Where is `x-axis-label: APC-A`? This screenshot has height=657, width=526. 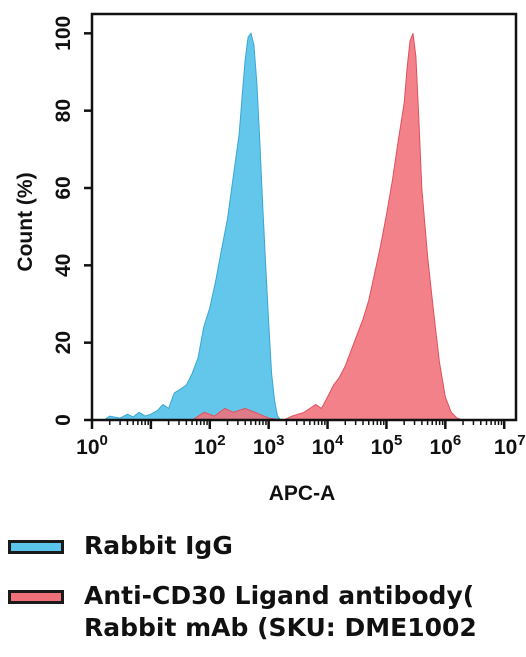 x-axis-label: APC-A is located at coordinates (302, 493).